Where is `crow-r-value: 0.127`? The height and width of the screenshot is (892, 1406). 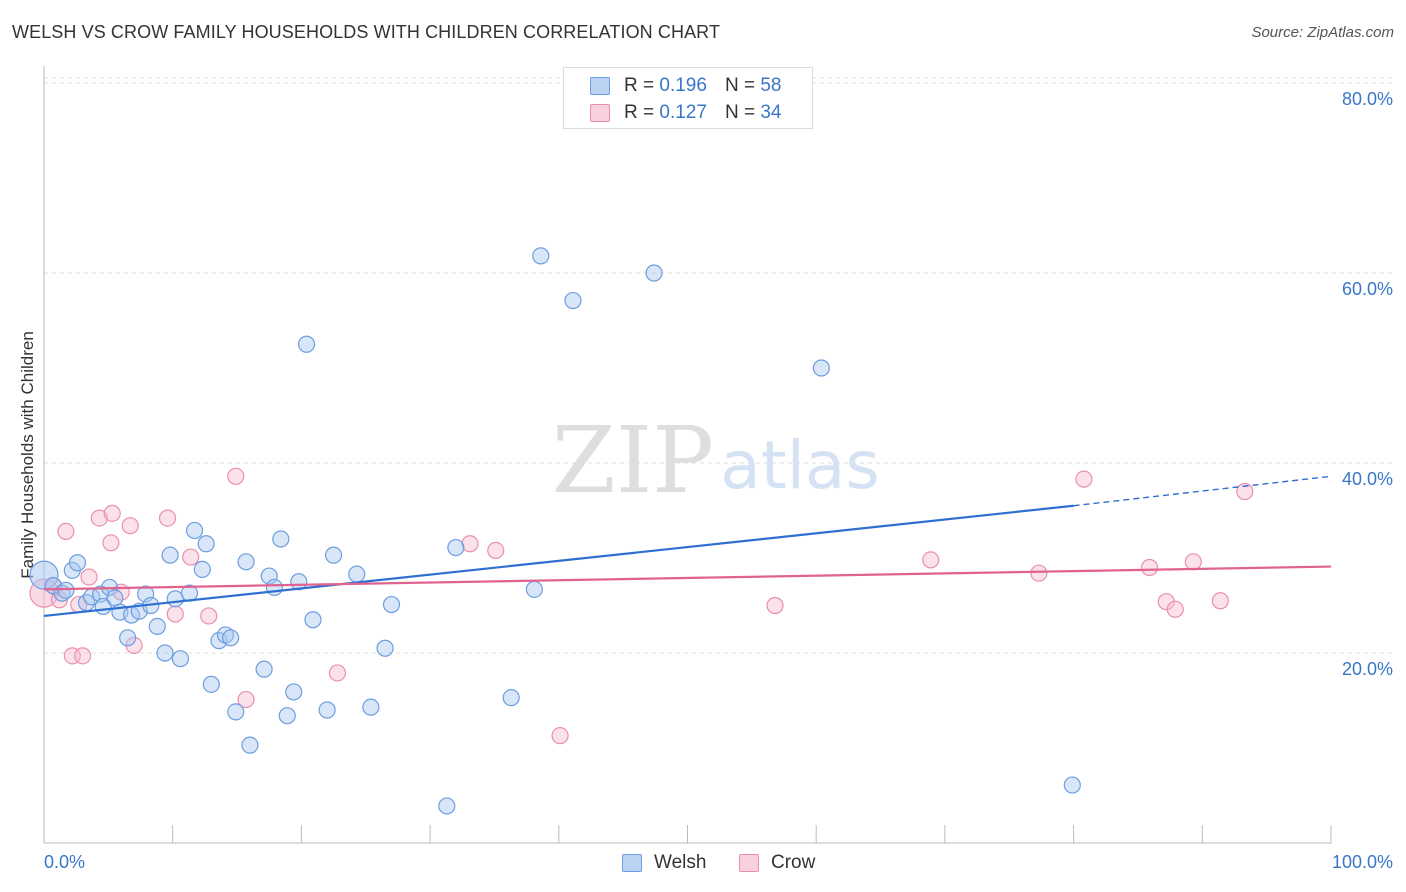 crow-r-value: 0.127 is located at coordinates (683, 112).